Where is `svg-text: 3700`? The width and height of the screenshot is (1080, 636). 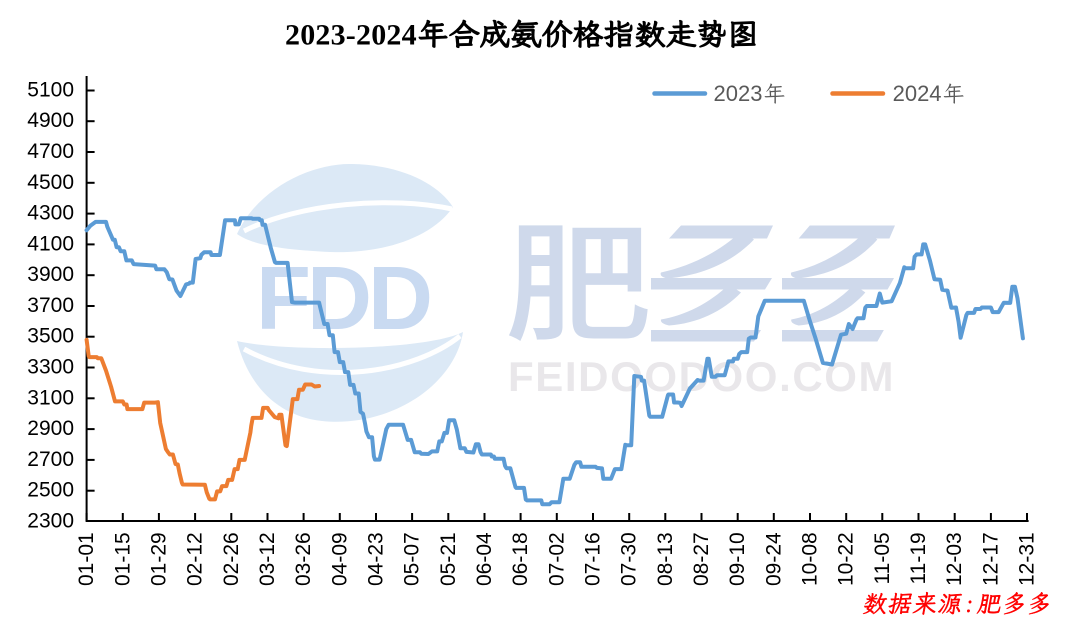
svg-text: 3700 is located at coordinates (50, 305).